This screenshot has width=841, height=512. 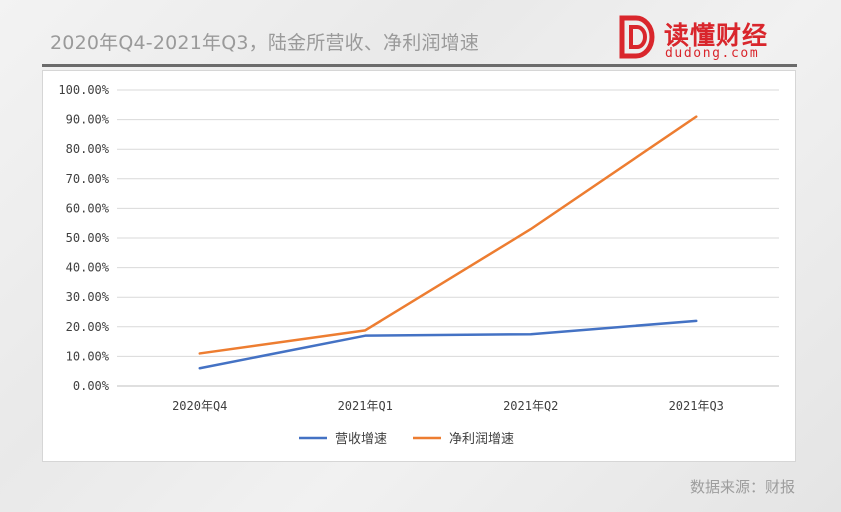 I want to click on y-tick-label: 70.00%, so click(x=88, y=179).